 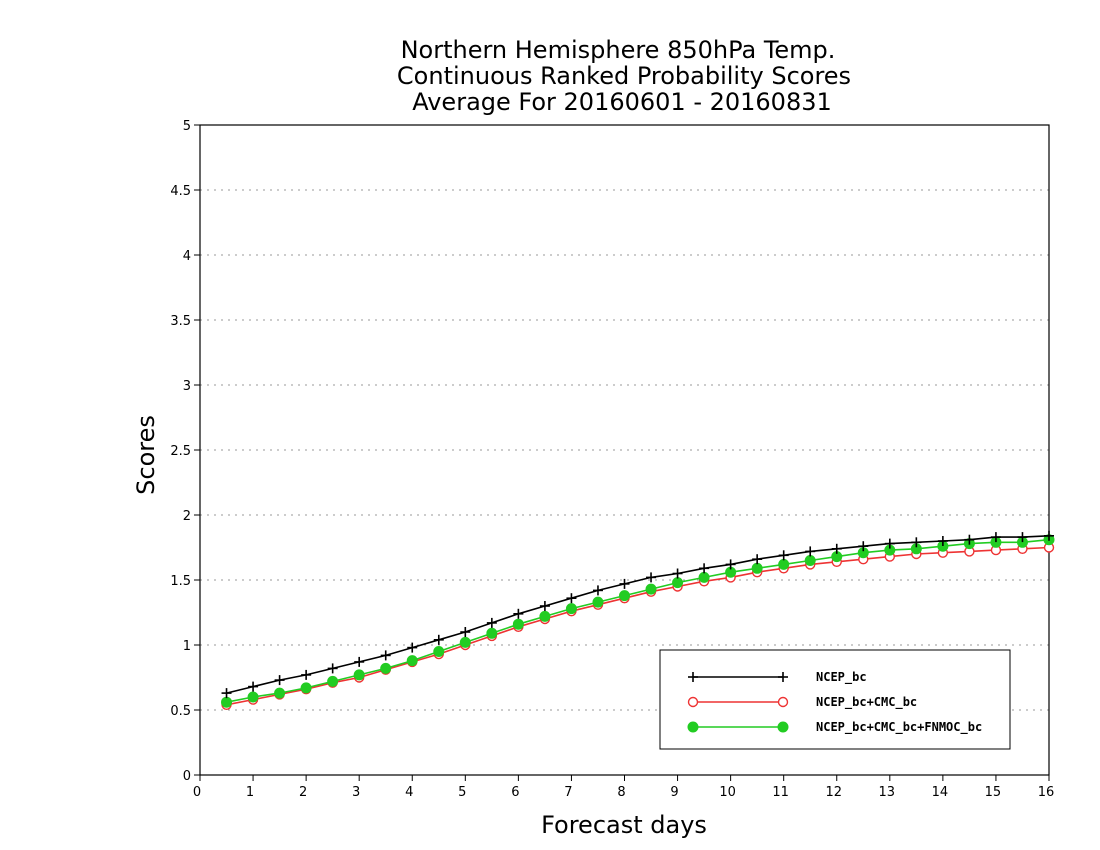 I want to click on y-tick-label: 5, so click(x=187, y=126).